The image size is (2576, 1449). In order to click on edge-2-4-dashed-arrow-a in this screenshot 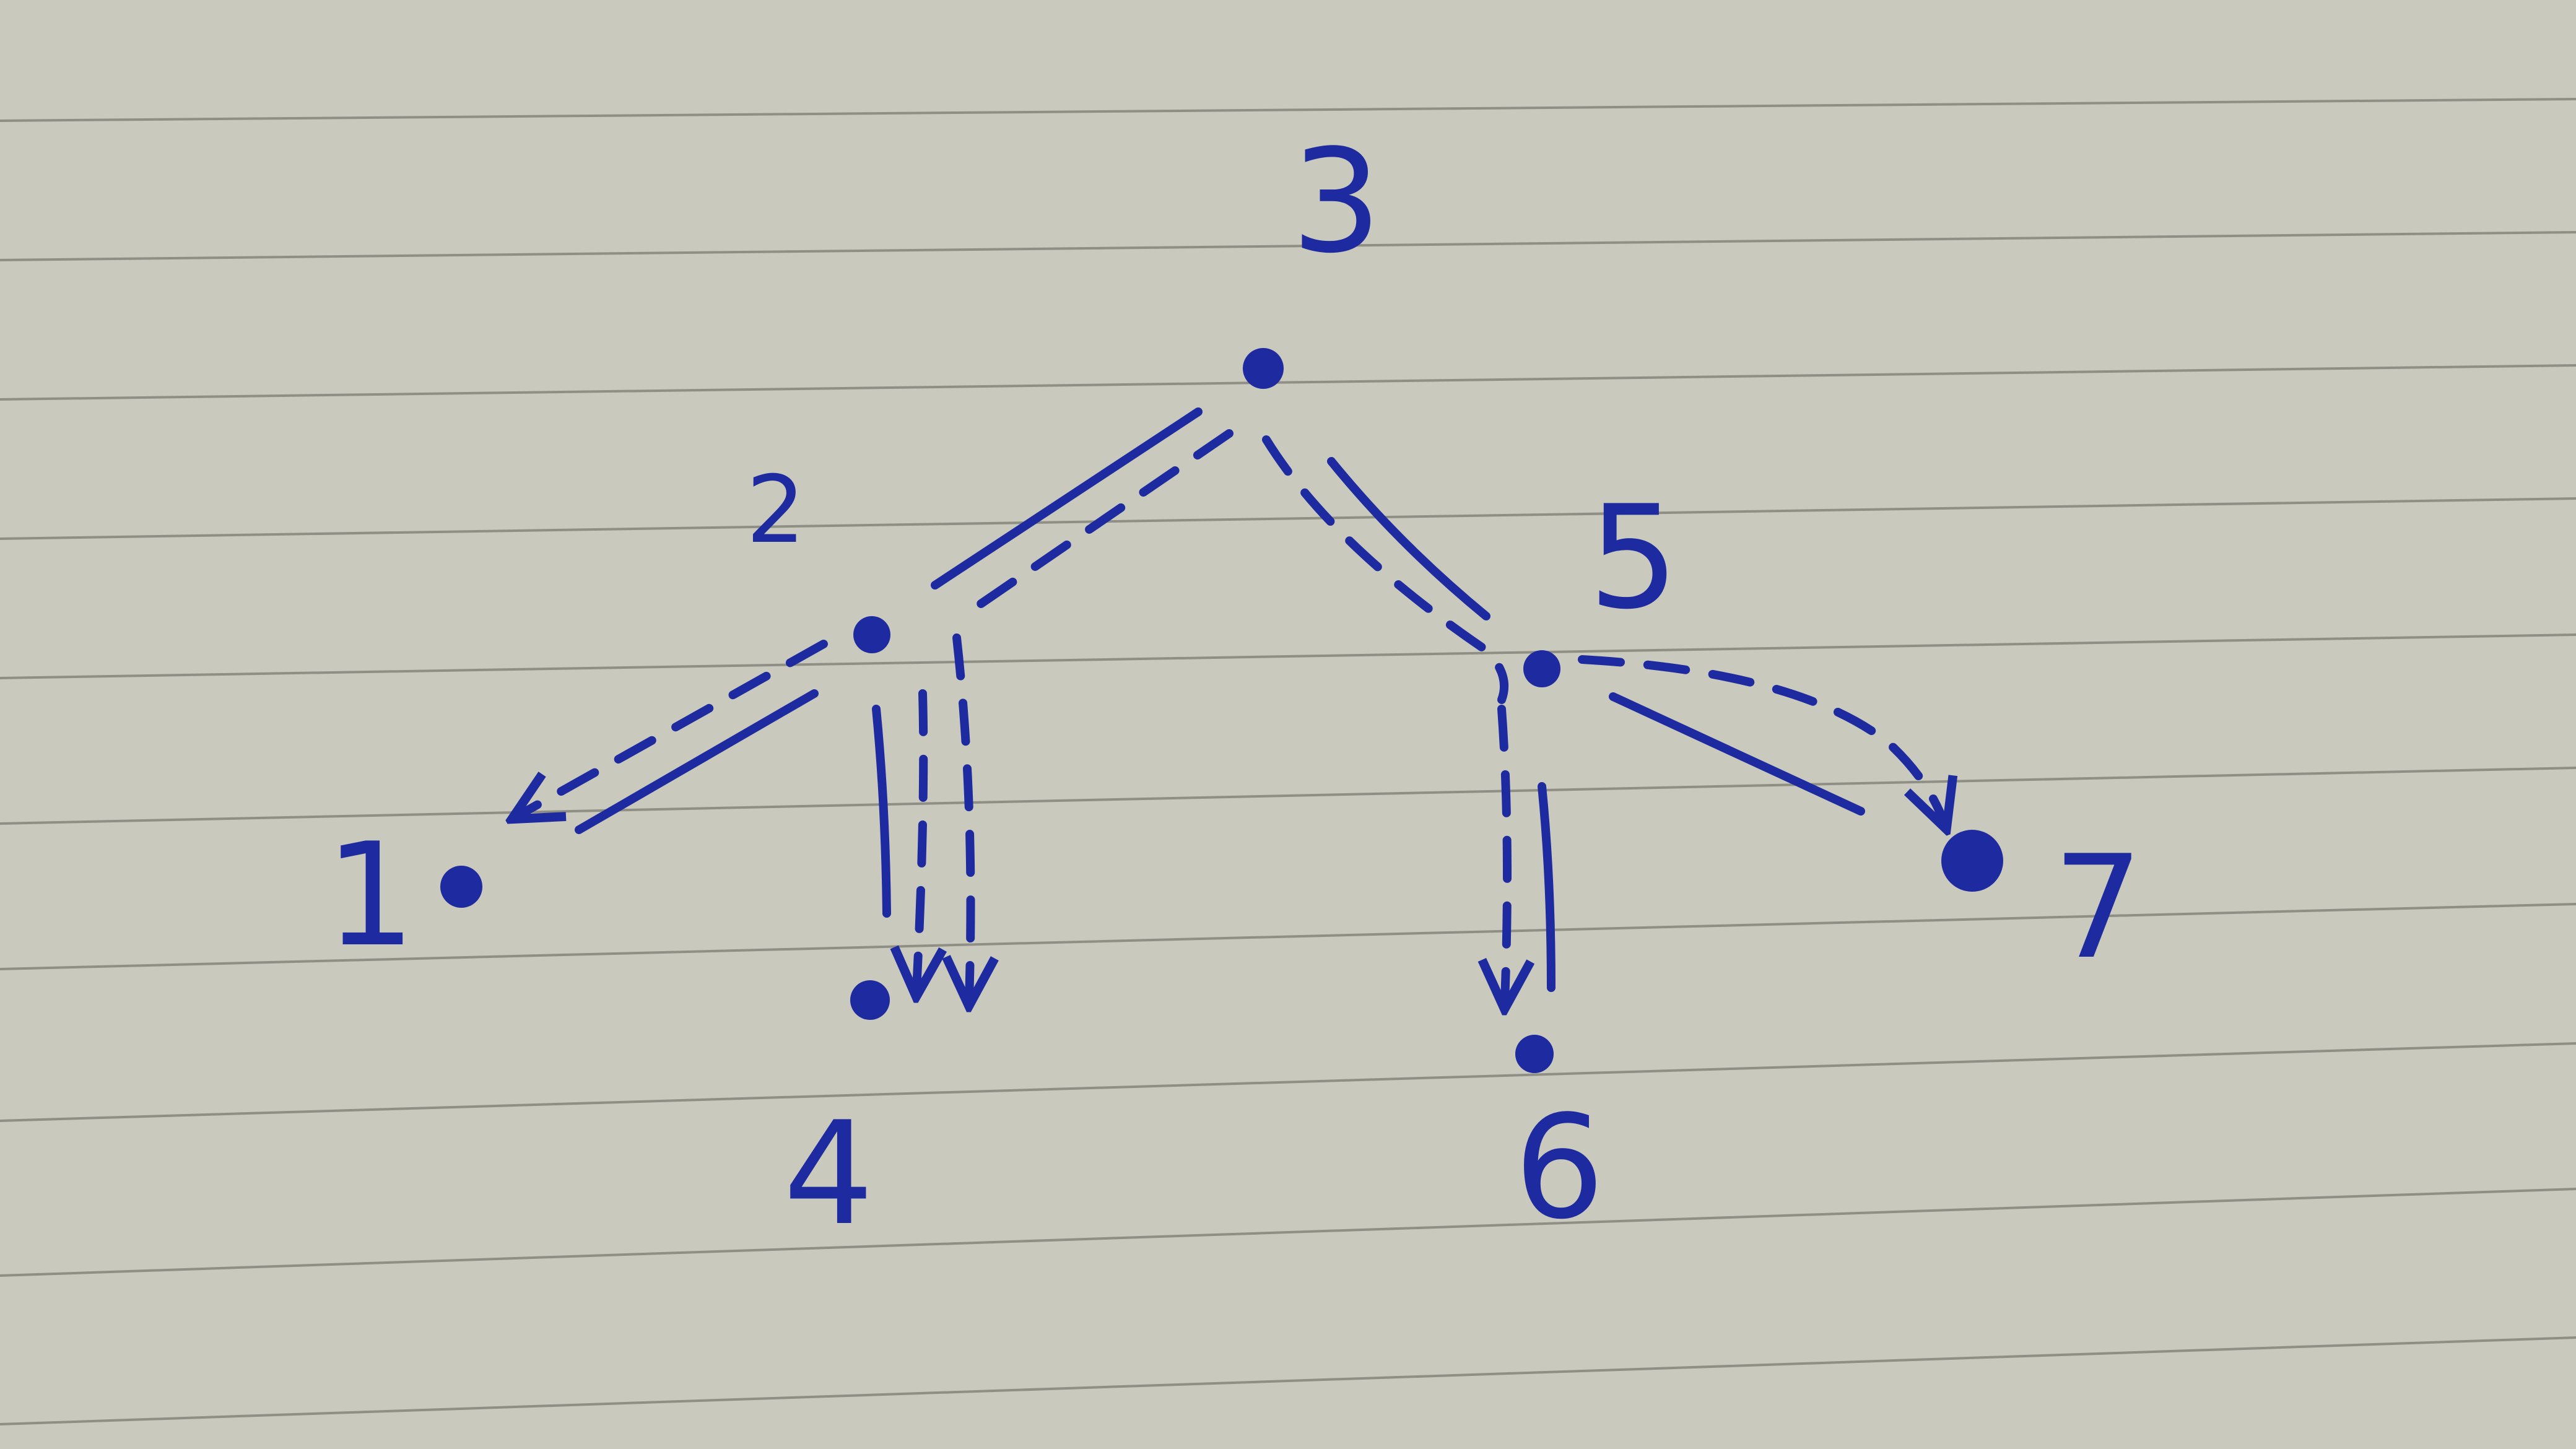, I will do `click(919, 840)`.